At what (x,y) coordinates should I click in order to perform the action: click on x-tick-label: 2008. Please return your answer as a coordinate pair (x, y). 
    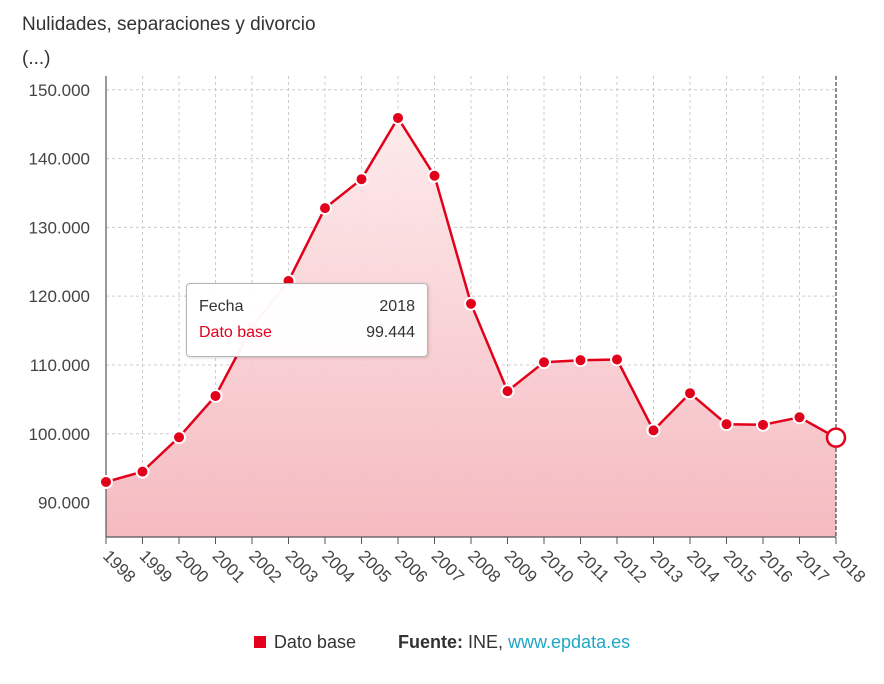
    Looking at the image, I should click on (484, 566).